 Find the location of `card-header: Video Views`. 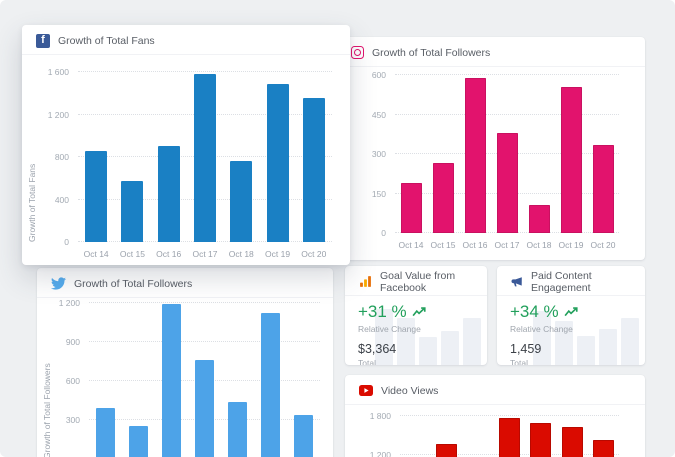

card-header: Video Views is located at coordinates (495, 390).